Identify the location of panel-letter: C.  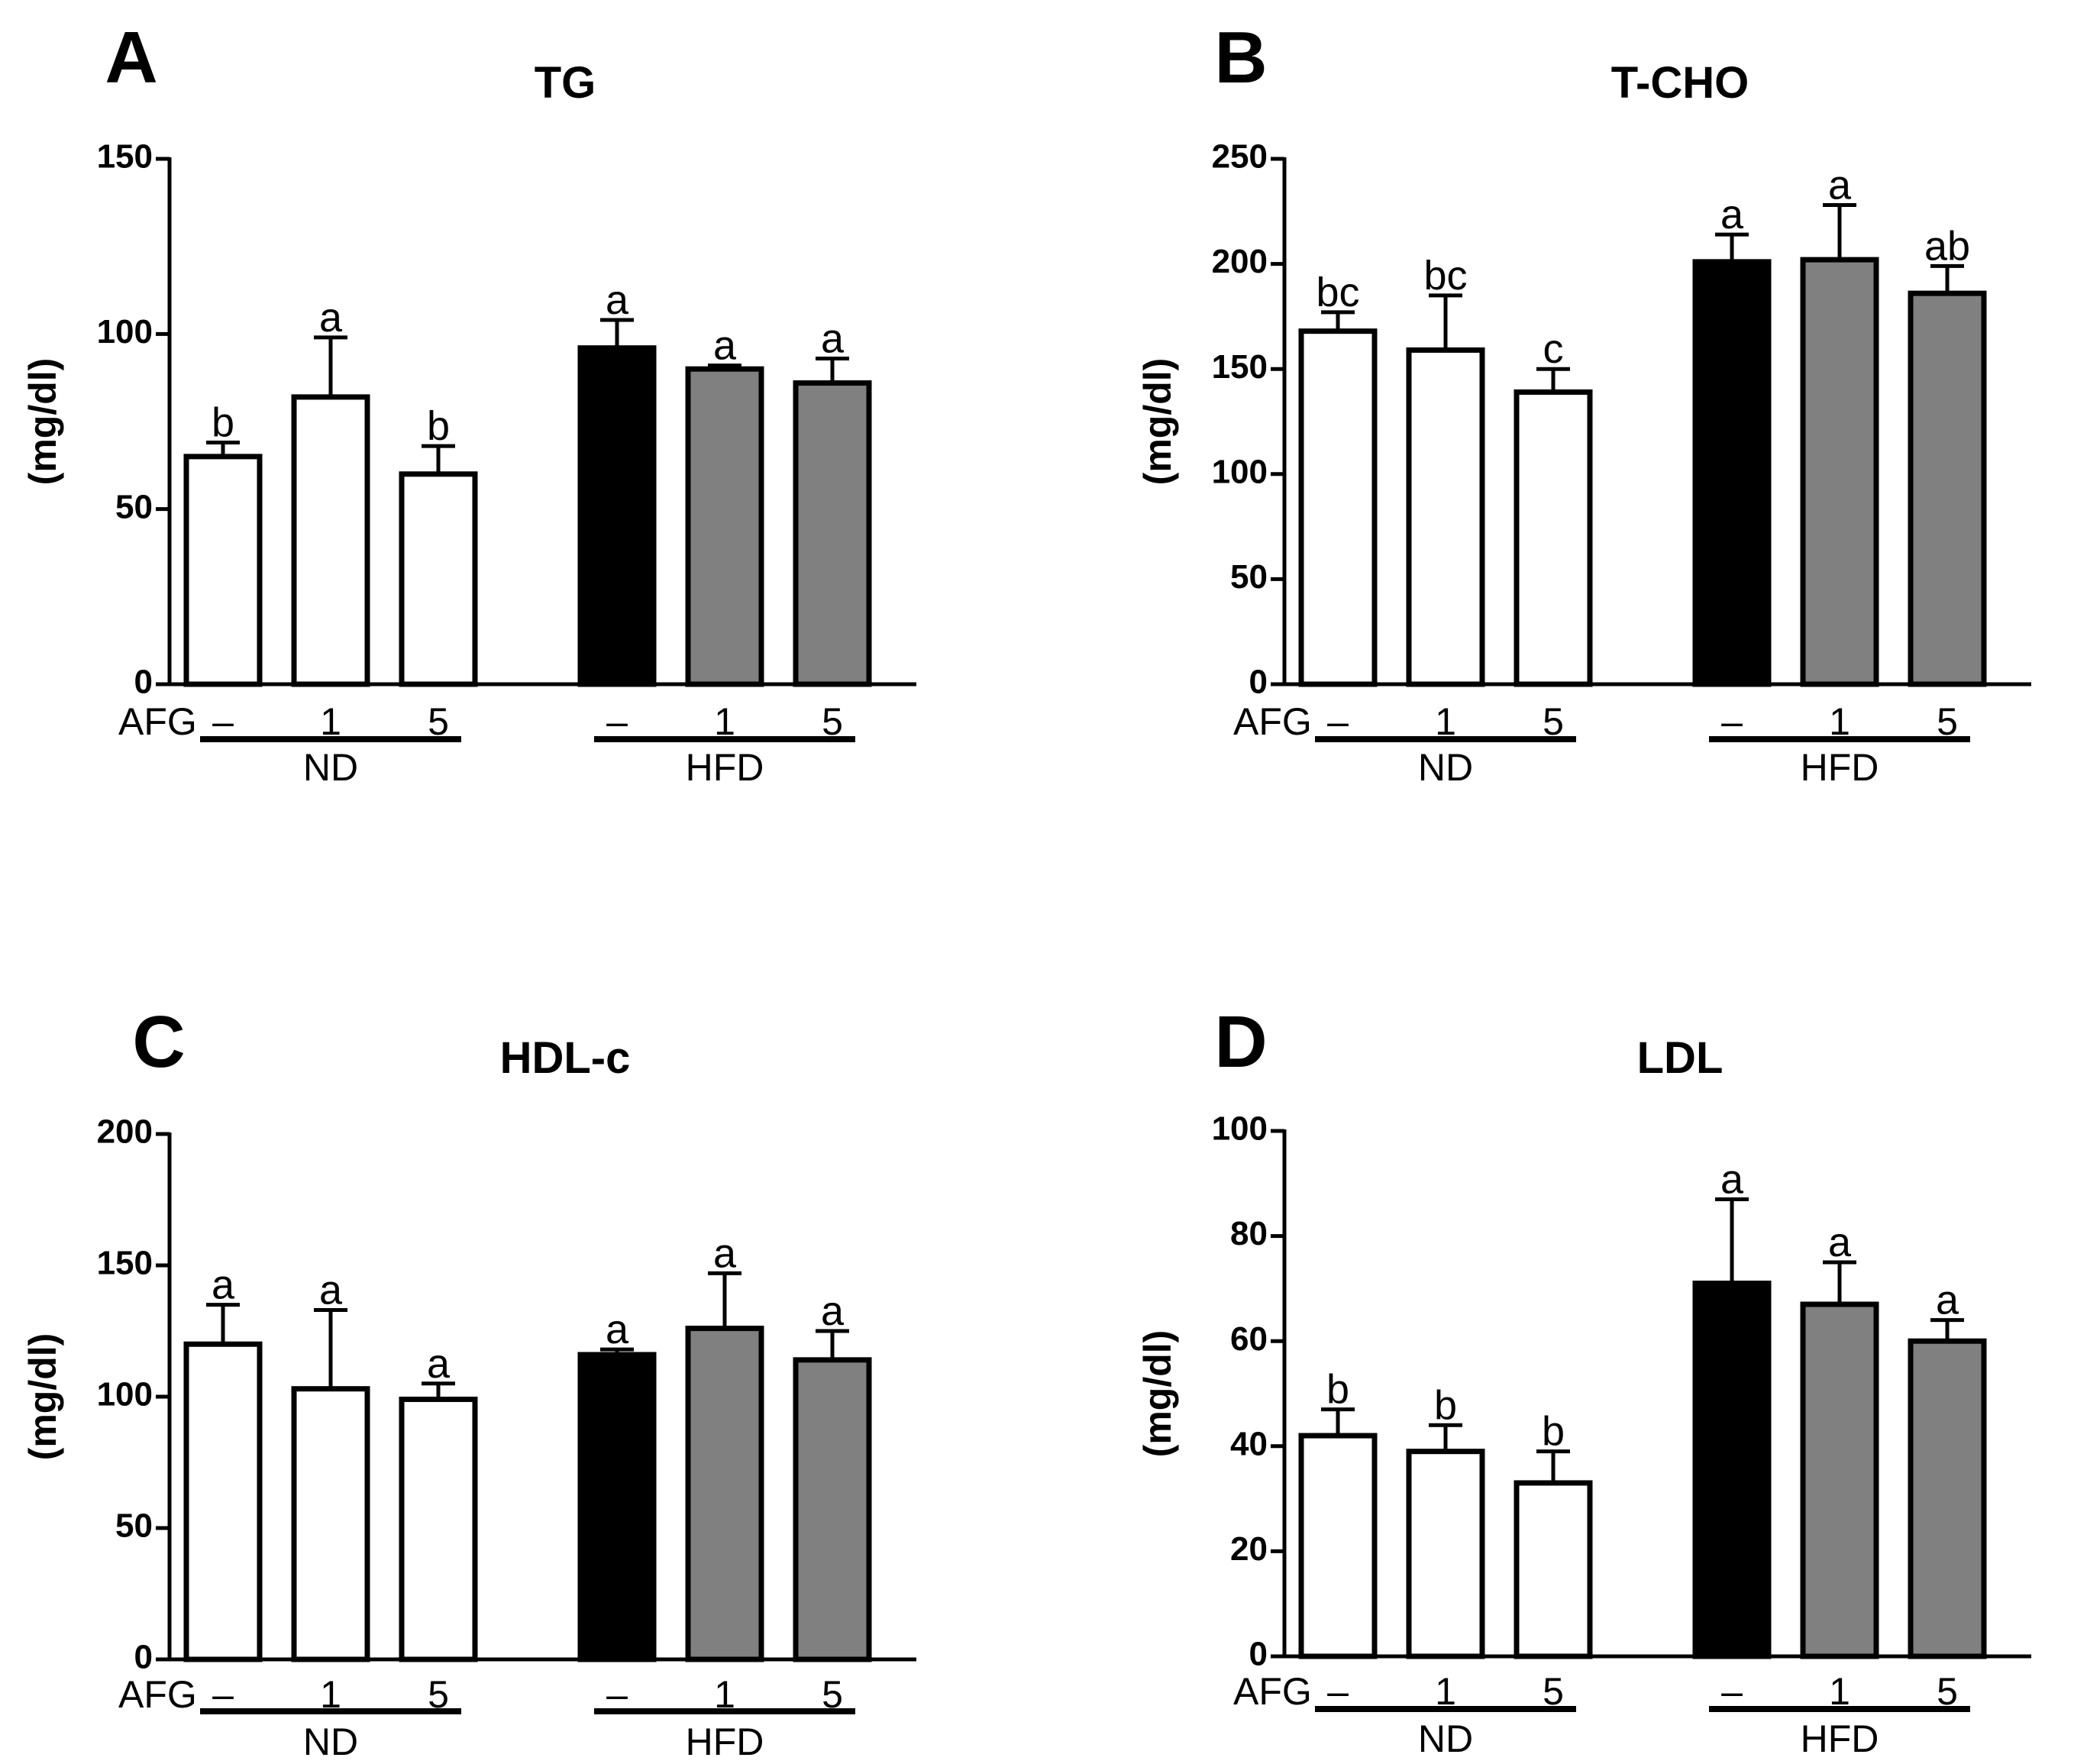
(158, 1042).